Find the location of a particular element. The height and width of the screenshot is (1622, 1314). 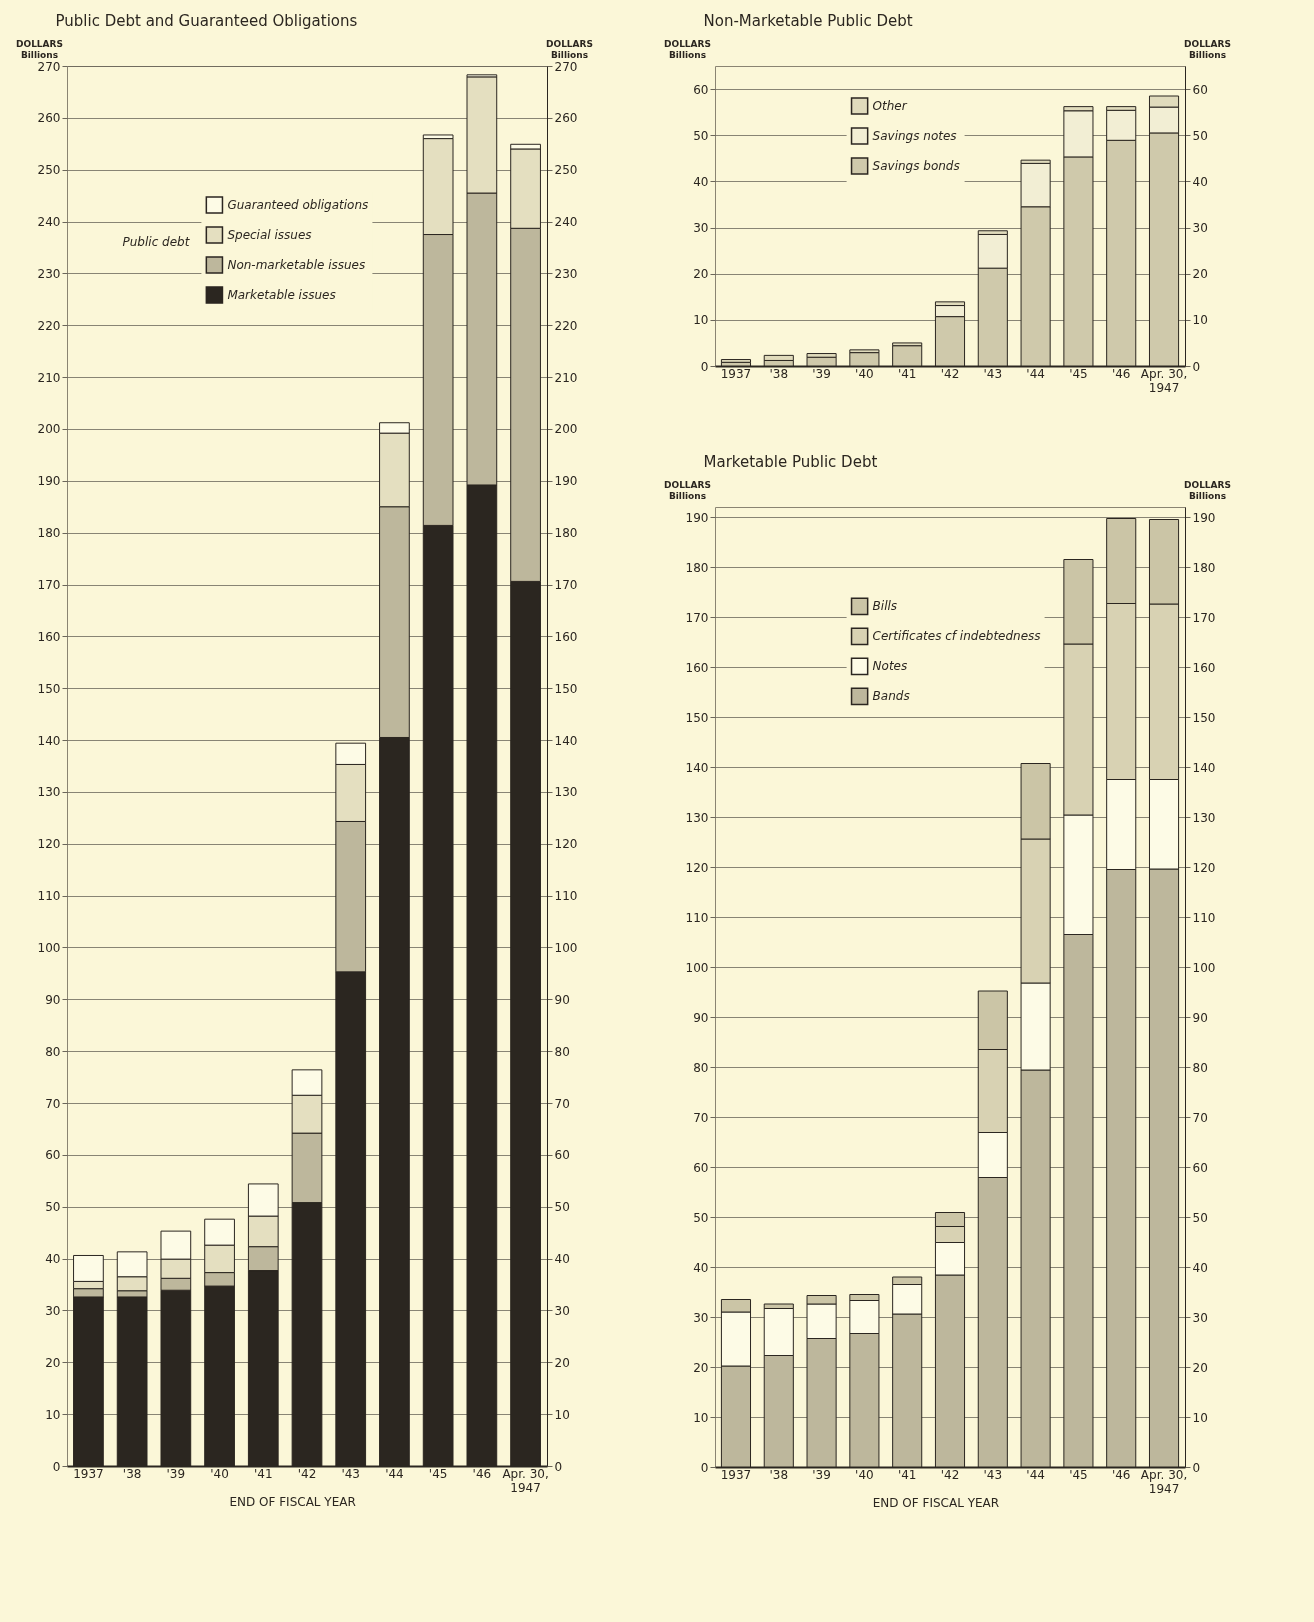

y2-tick-label: 70 is located at coordinates (1200, 1117).